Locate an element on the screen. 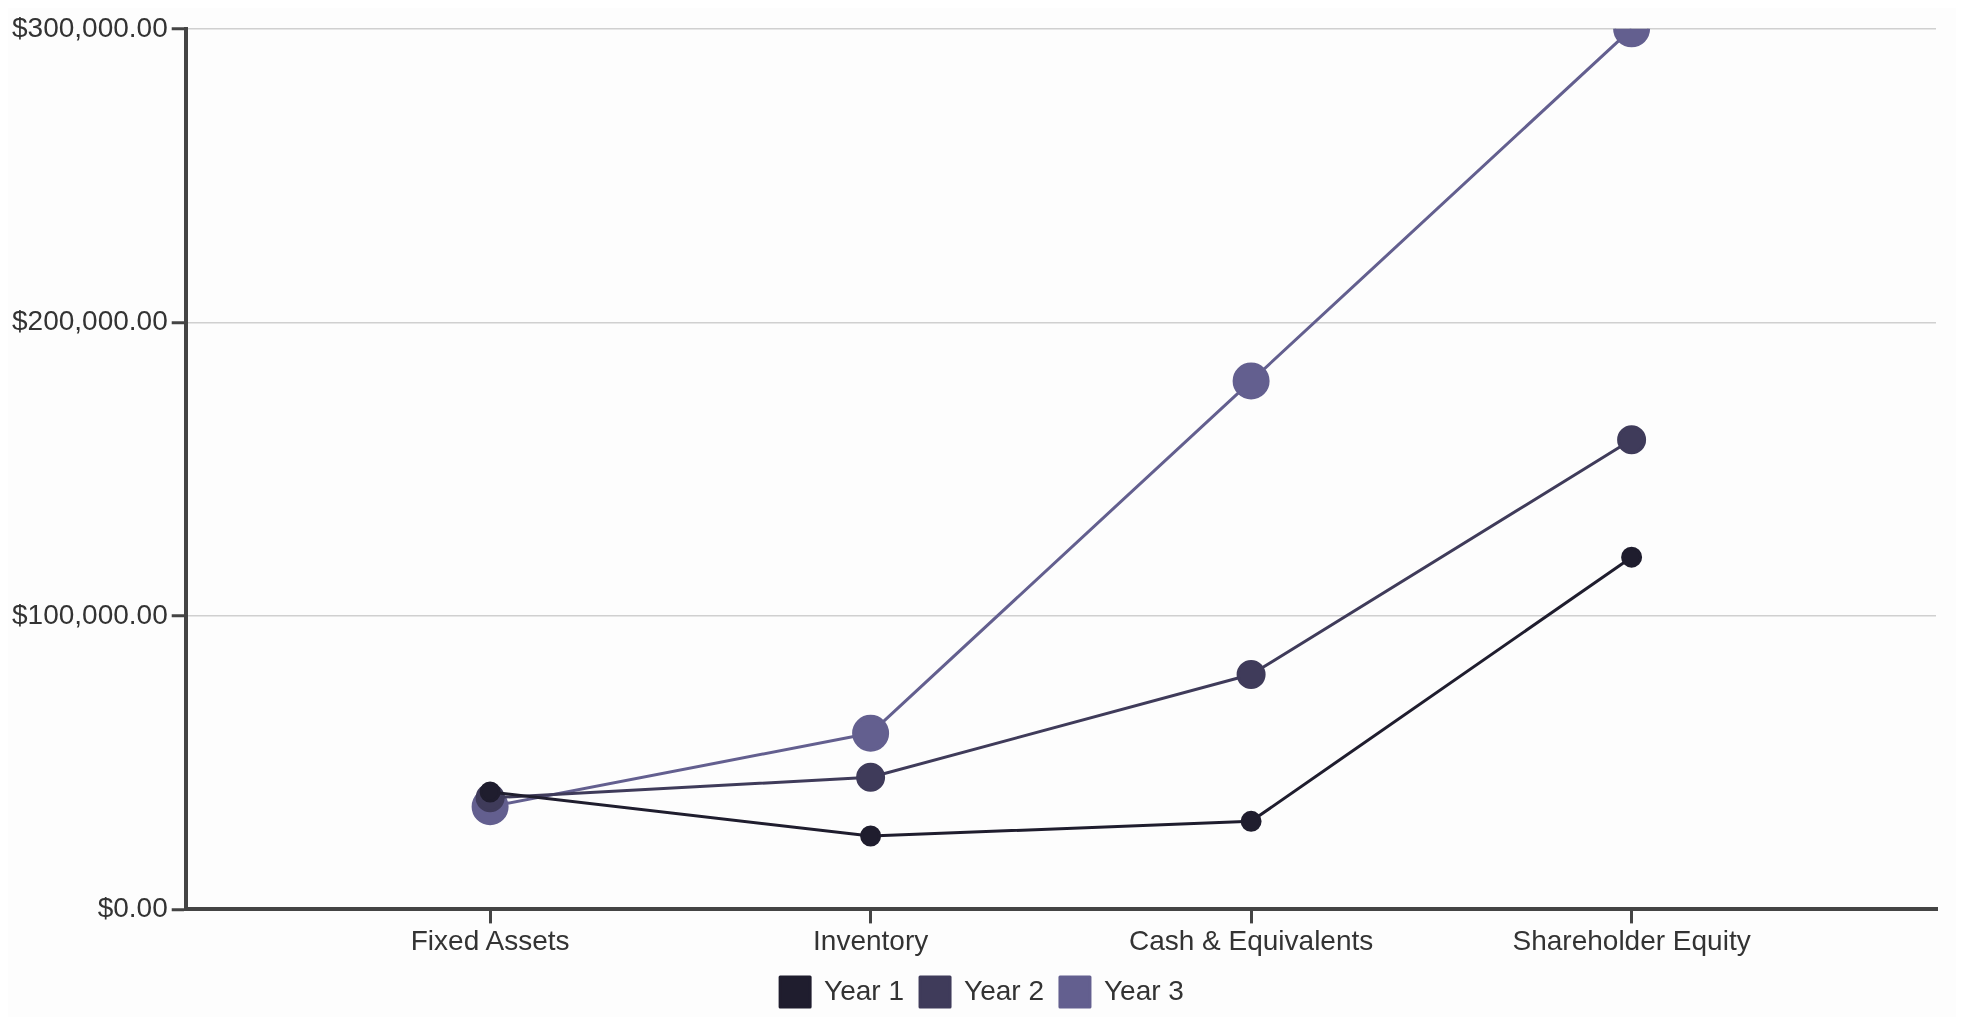  y-tick-label: $200,000.00 is located at coordinates (89, 321).